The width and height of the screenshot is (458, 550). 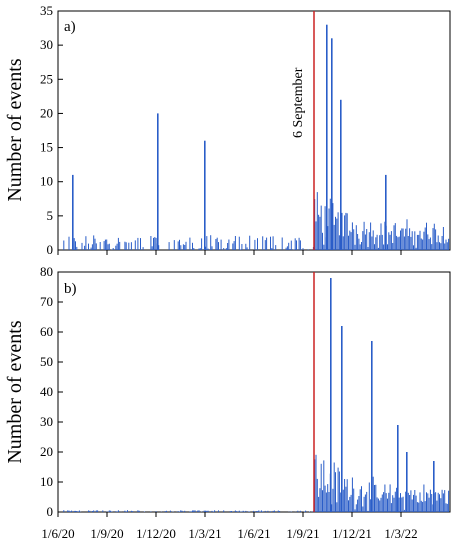 I want to click on x-tick-label: 1/9/21, so click(x=302, y=533).